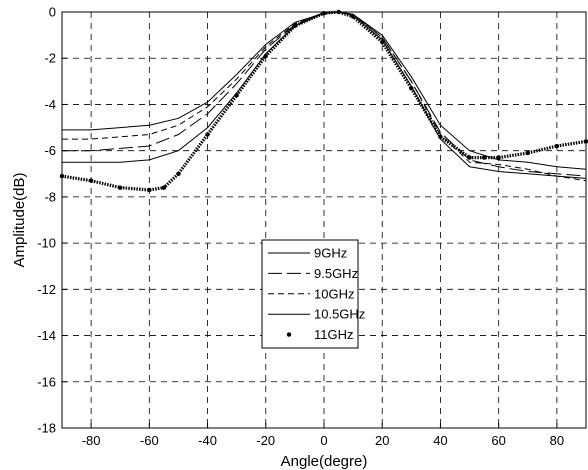 The height and width of the screenshot is (470, 588). I want to click on y-tick-label: -10, so click(46, 243).